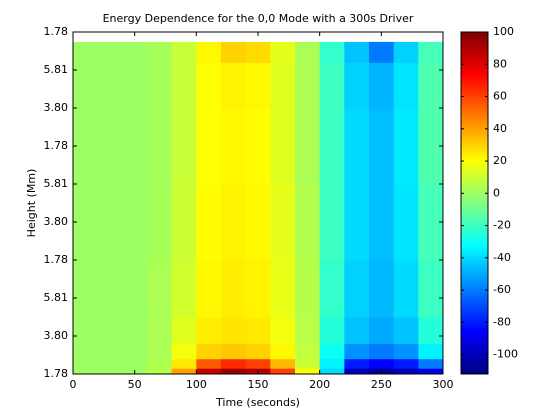 Image resolution: width=560 pixels, height=420 pixels. What do you see at coordinates (258, 384) in the screenshot?
I see `x-tick-label: 150` at bounding box center [258, 384].